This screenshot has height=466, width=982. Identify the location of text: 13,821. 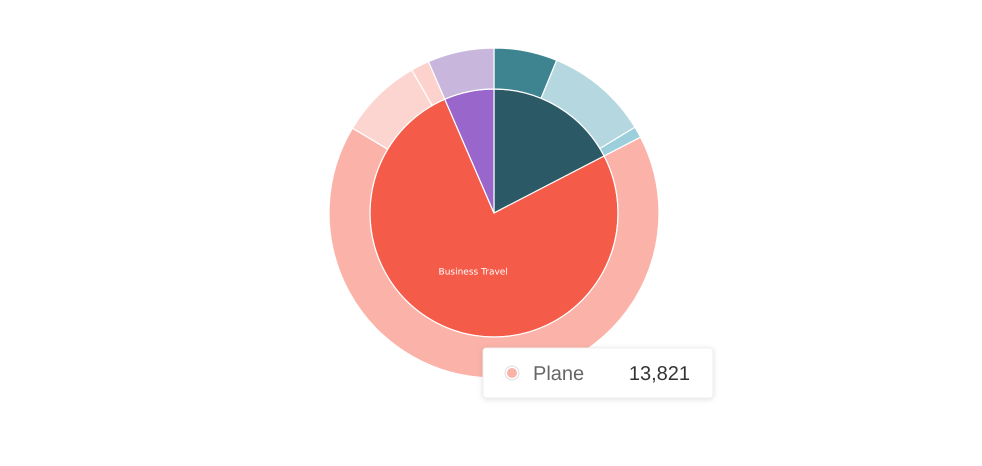
(659, 374).